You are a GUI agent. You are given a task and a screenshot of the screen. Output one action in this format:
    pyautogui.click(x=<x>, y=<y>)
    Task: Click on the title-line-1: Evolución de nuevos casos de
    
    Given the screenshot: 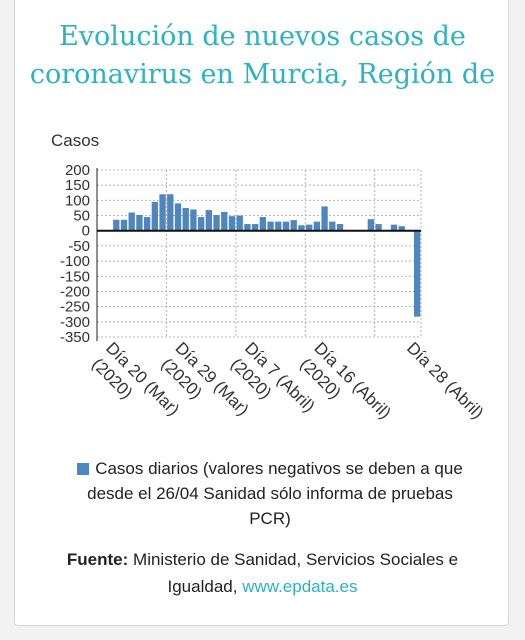 What is the action you would take?
    pyautogui.click(x=262, y=36)
    